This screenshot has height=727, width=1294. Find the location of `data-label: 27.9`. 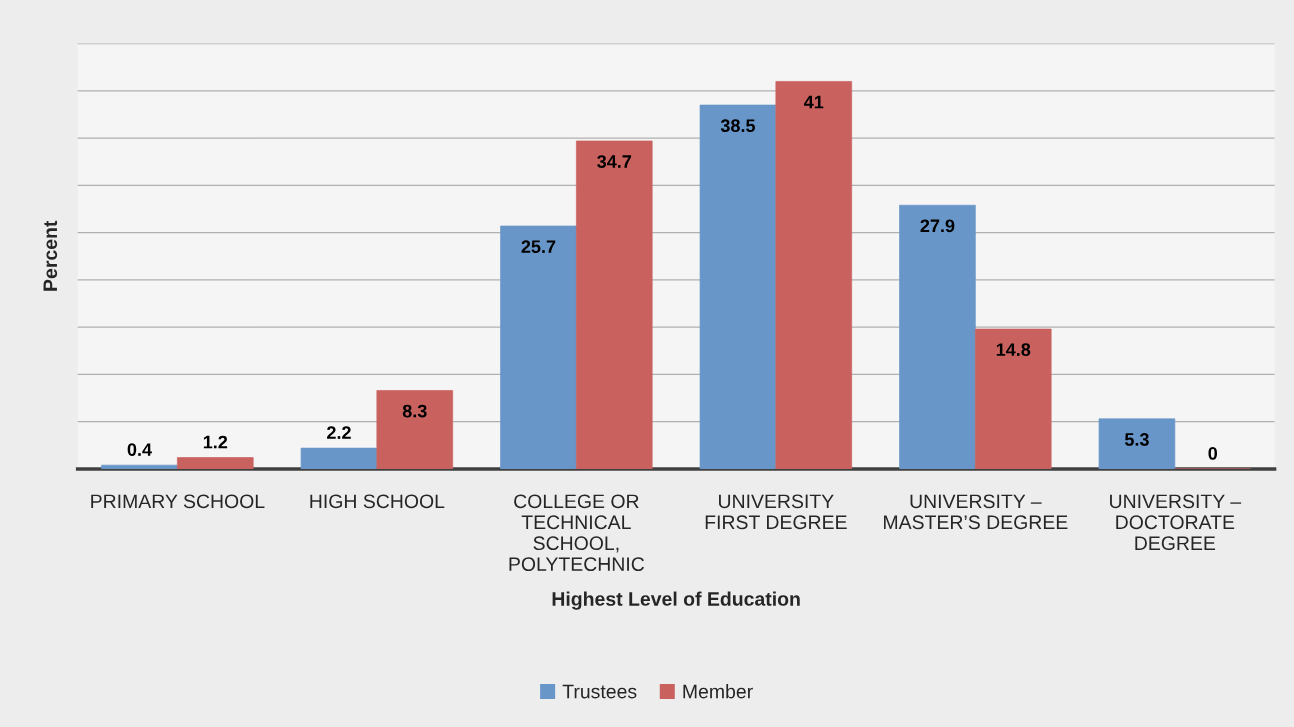

data-label: 27.9 is located at coordinates (937, 226).